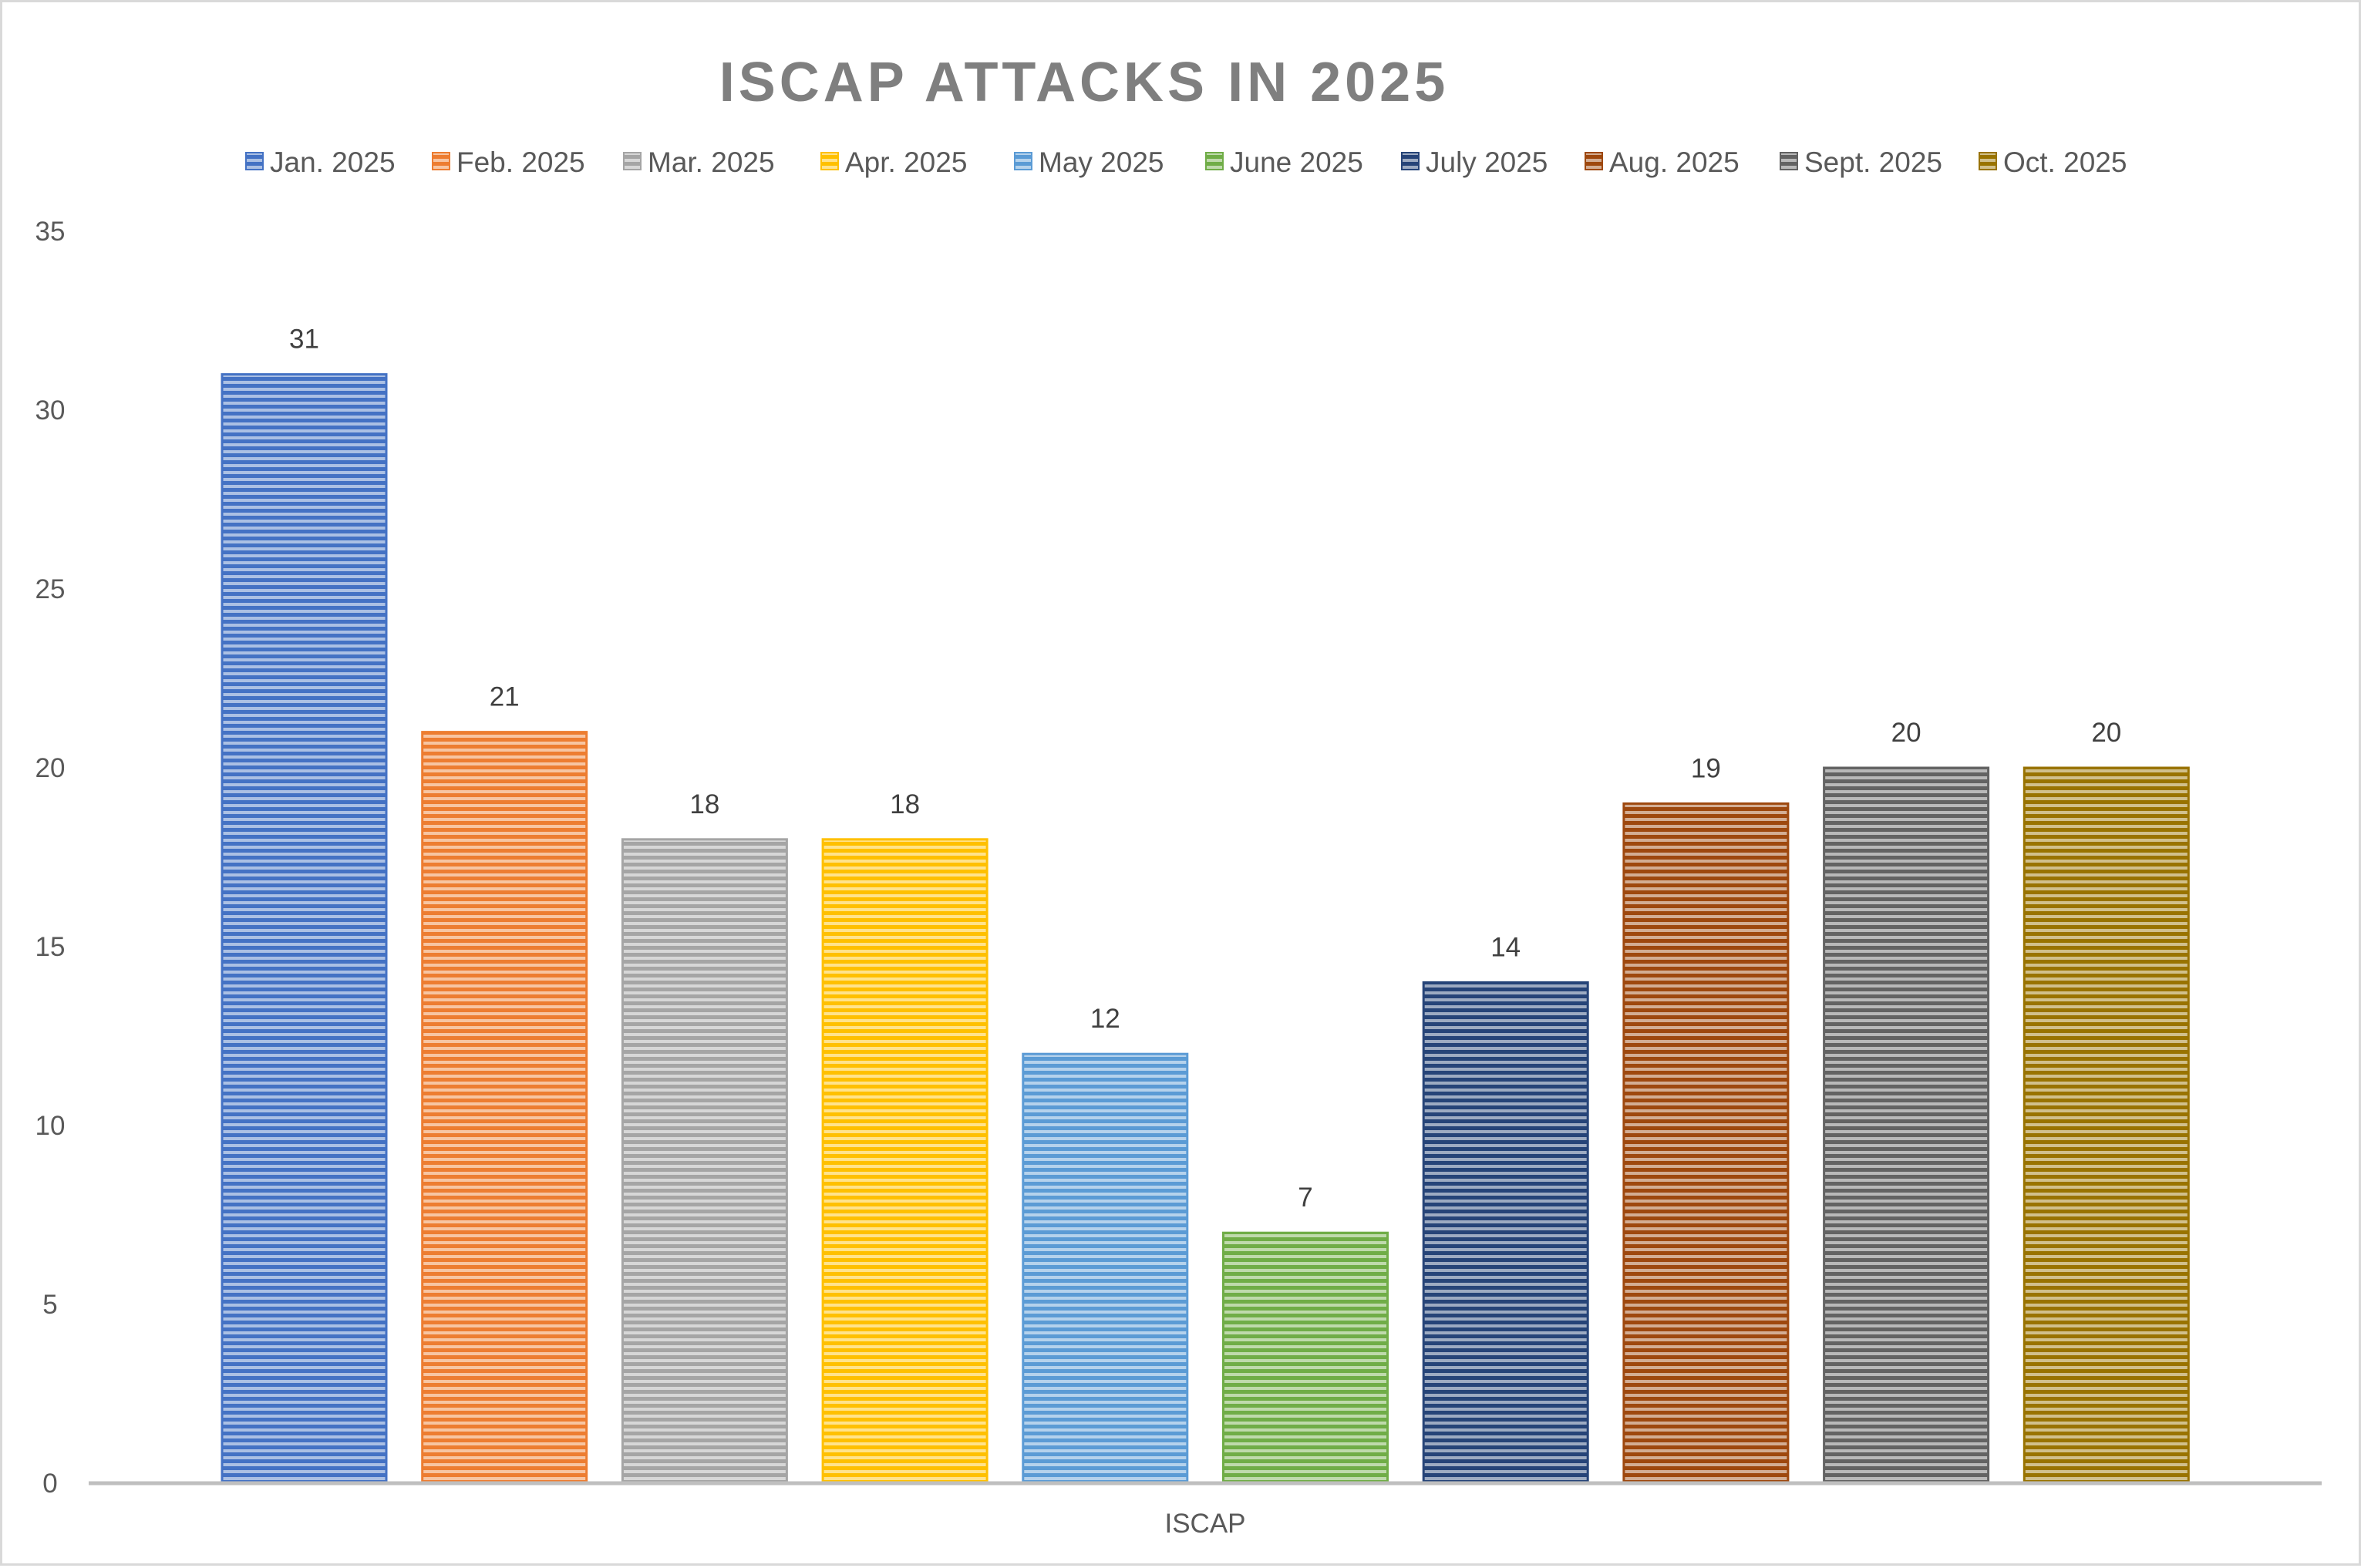 This screenshot has width=2361, height=1568. Describe the element at coordinates (49, 1484) in the screenshot. I see `y-tick-label: 0` at that location.